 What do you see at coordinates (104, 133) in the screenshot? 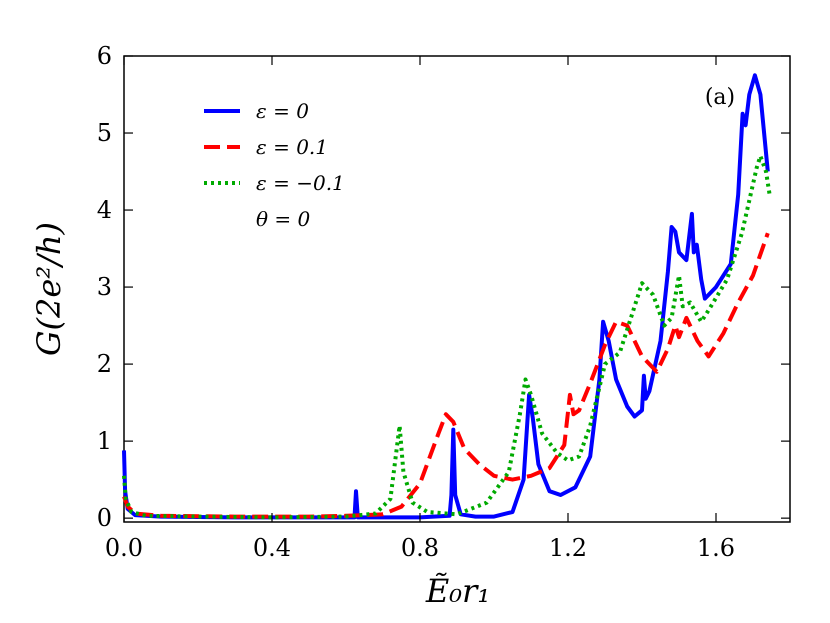
I see `y-tick-label: 5` at bounding box center [104, 133].